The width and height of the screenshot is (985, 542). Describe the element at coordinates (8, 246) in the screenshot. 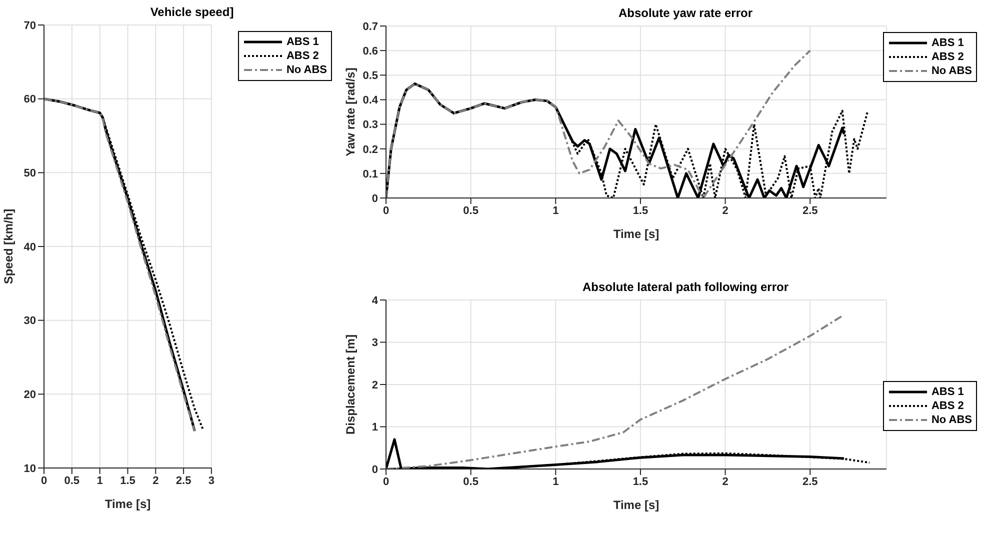

I see `y-axis-title: Speed [km/h]` at that location.